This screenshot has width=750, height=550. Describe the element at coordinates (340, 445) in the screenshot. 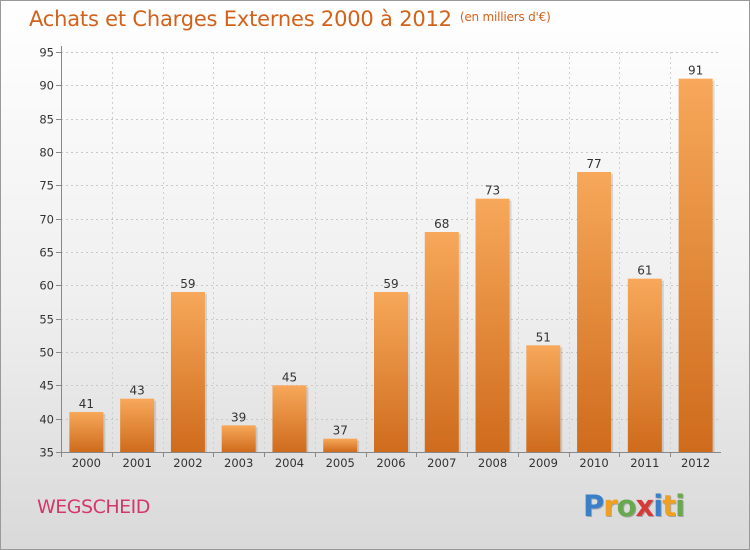

I see `bar-2005` at that location.